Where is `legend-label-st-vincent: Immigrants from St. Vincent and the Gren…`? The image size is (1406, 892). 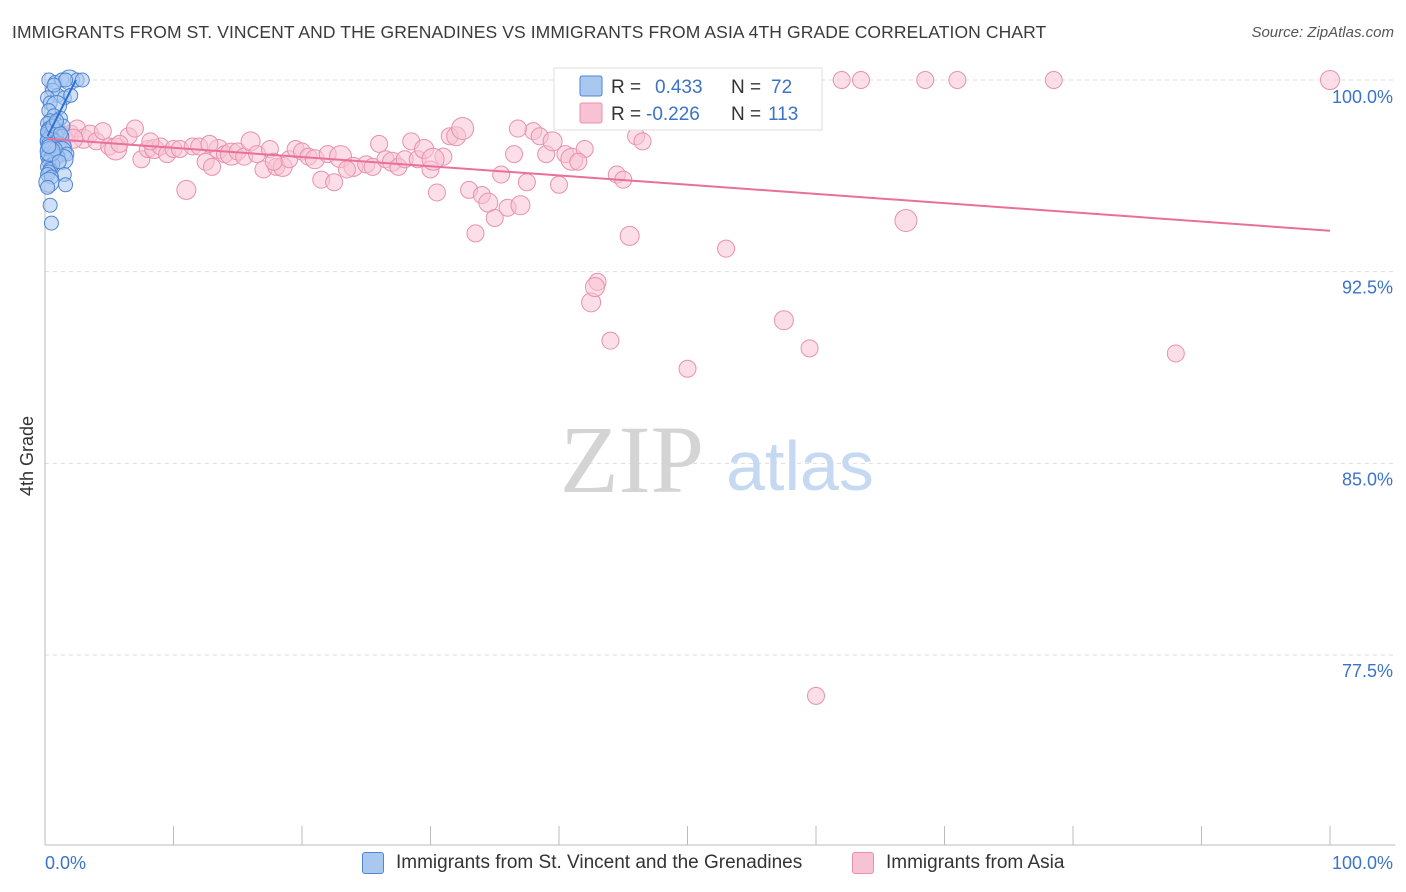
legend-label-st-vincent: Immigrants from St. Vincent and the Gren… is located at coordinates (599, 862).